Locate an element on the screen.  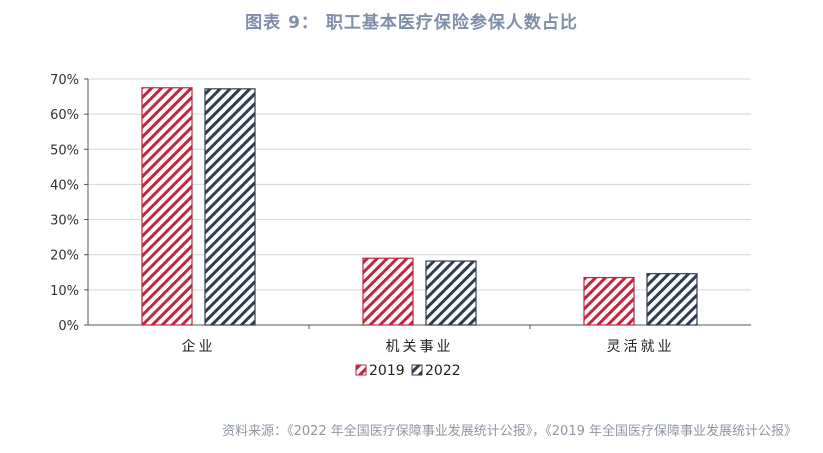
y-tick-label: 20% is located at coordinates (64, 256).